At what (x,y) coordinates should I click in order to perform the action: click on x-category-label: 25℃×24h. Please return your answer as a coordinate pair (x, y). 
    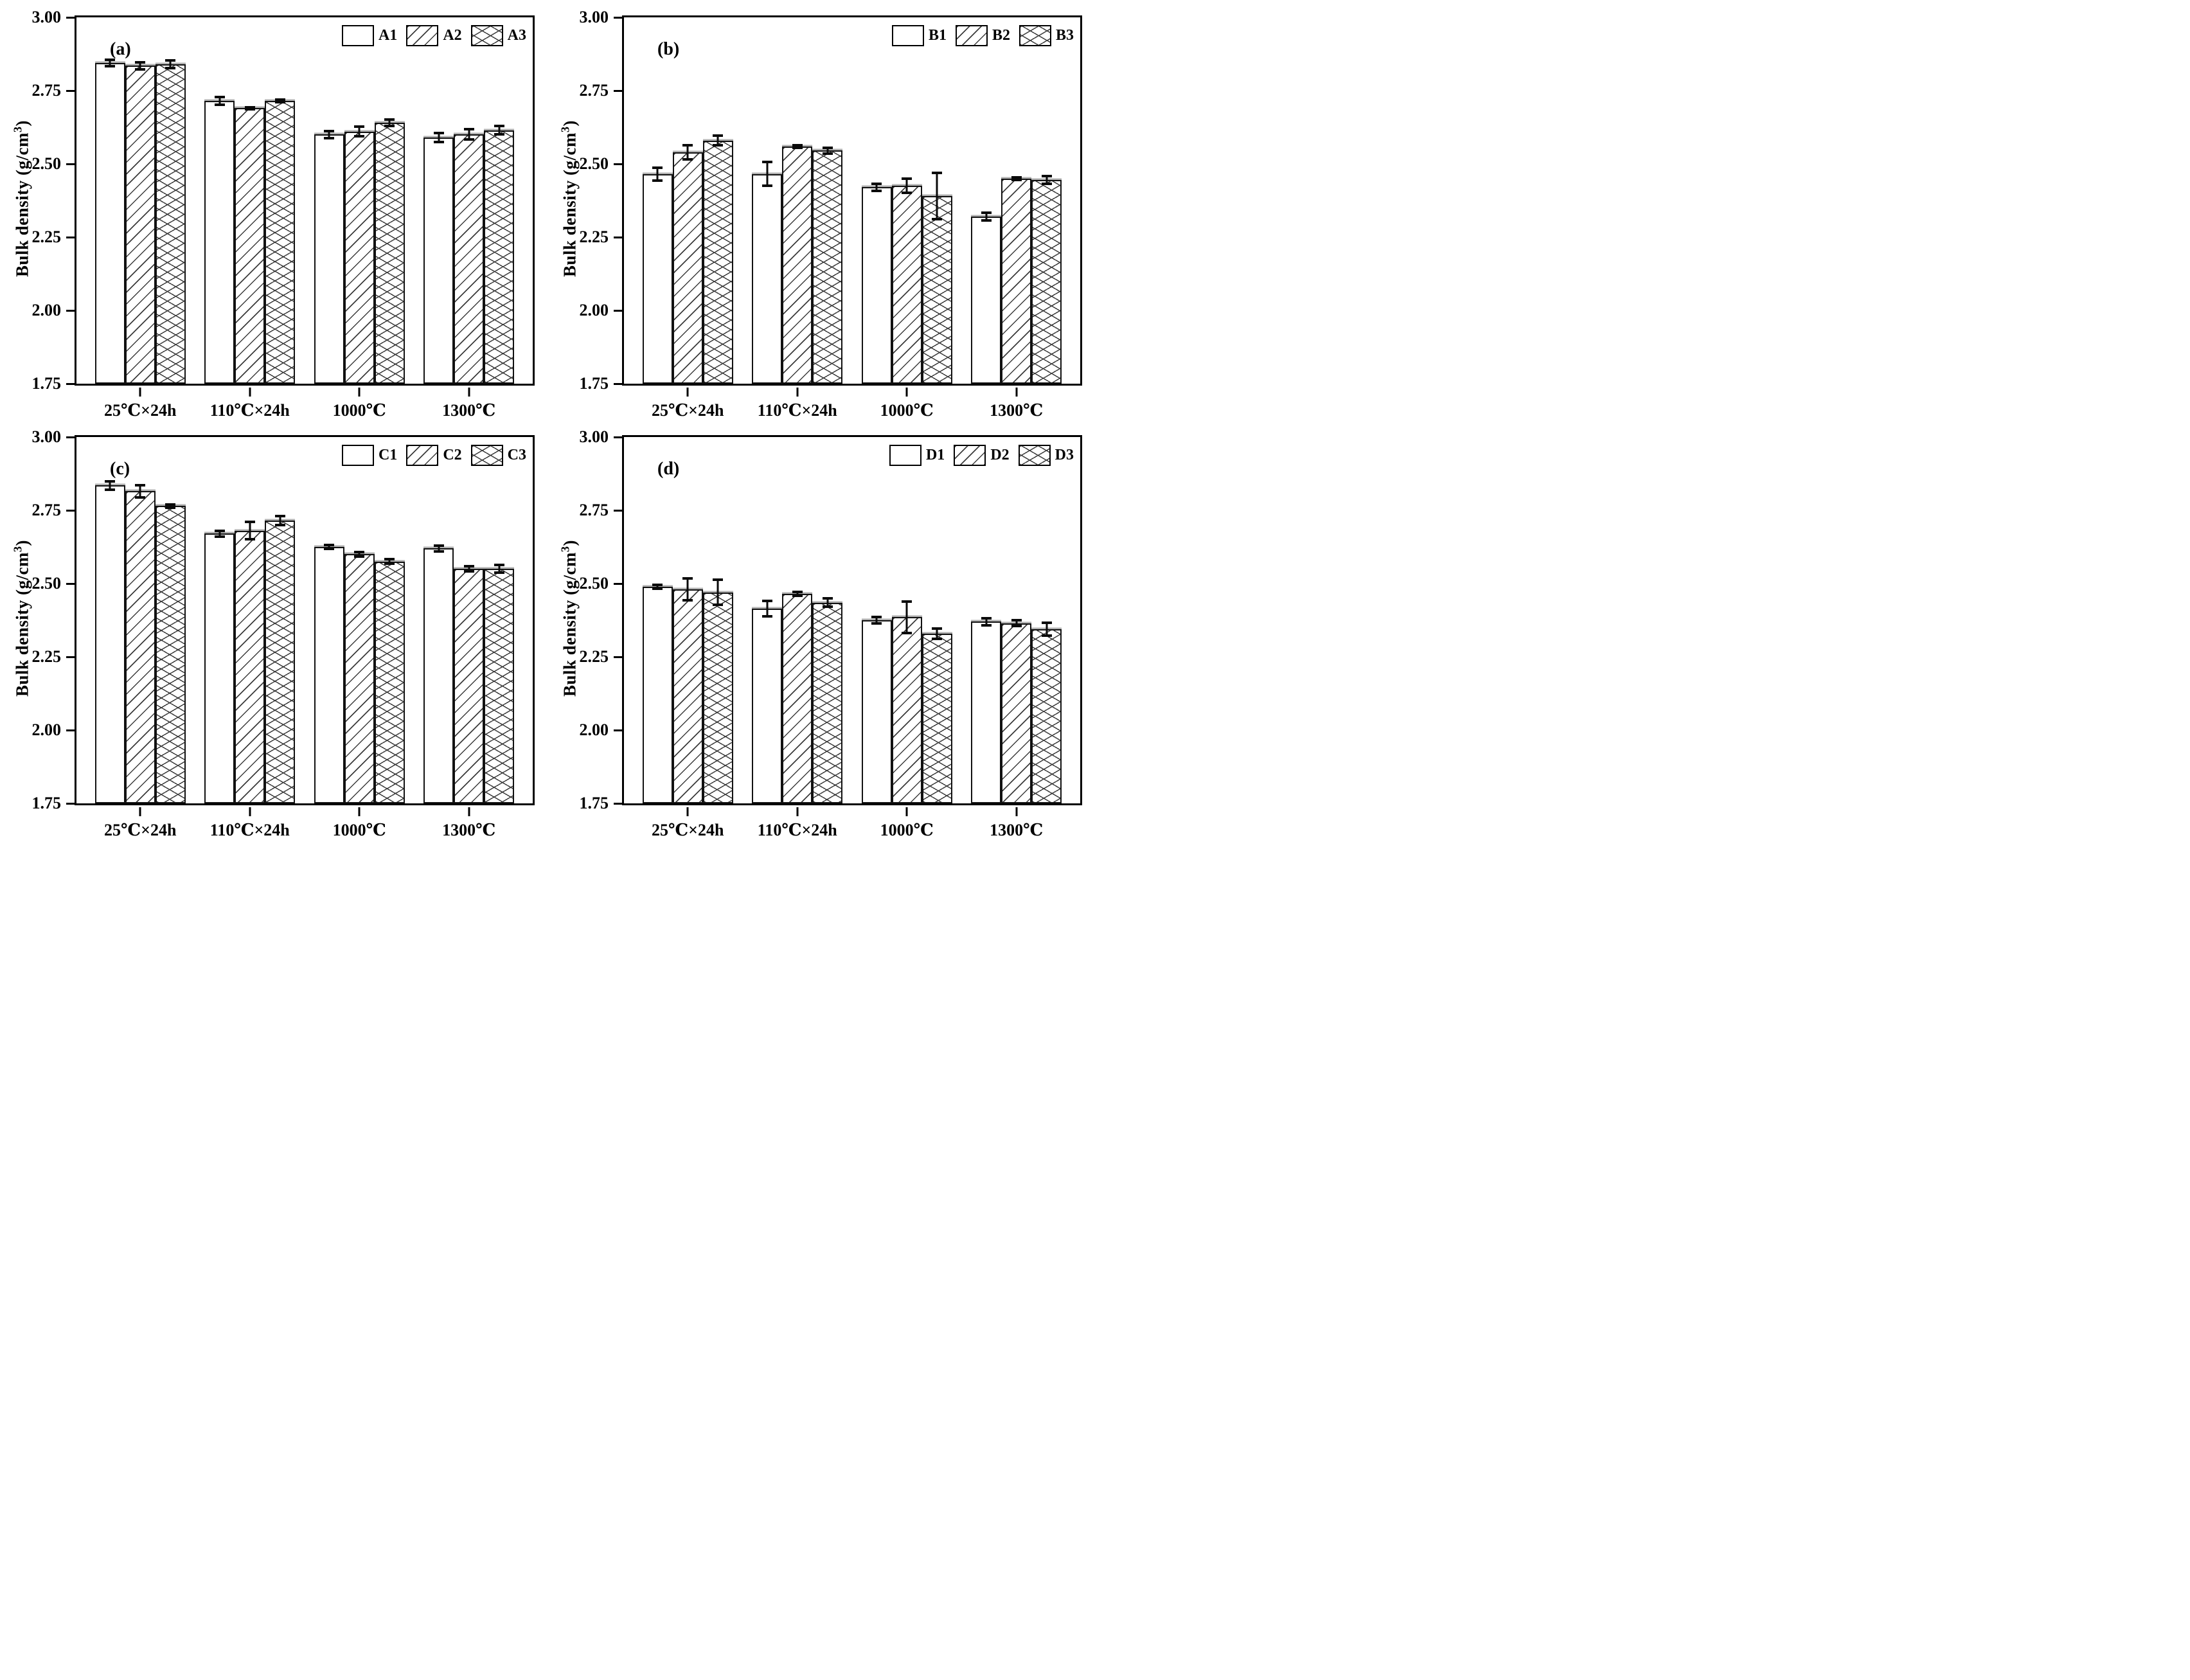
    Looking at the image, I should click on (688, 410).